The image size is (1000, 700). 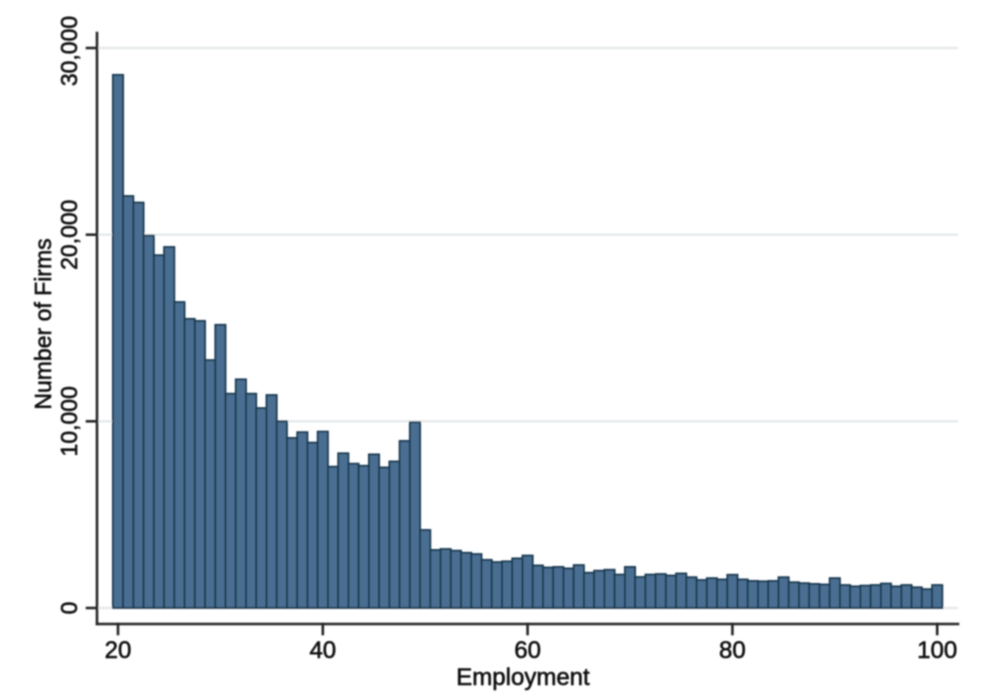 I want to click on svg-text: 40, so click(x=322, y=650).